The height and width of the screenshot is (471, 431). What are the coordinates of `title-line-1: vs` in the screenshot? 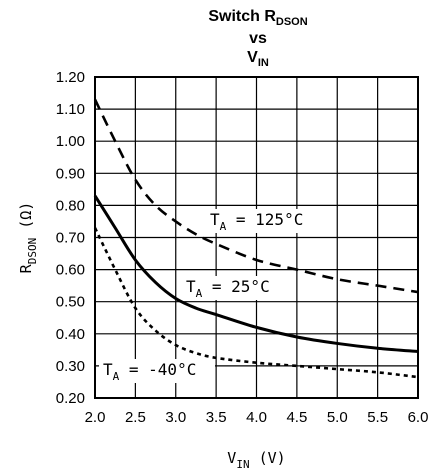 It's located at (258, 38).